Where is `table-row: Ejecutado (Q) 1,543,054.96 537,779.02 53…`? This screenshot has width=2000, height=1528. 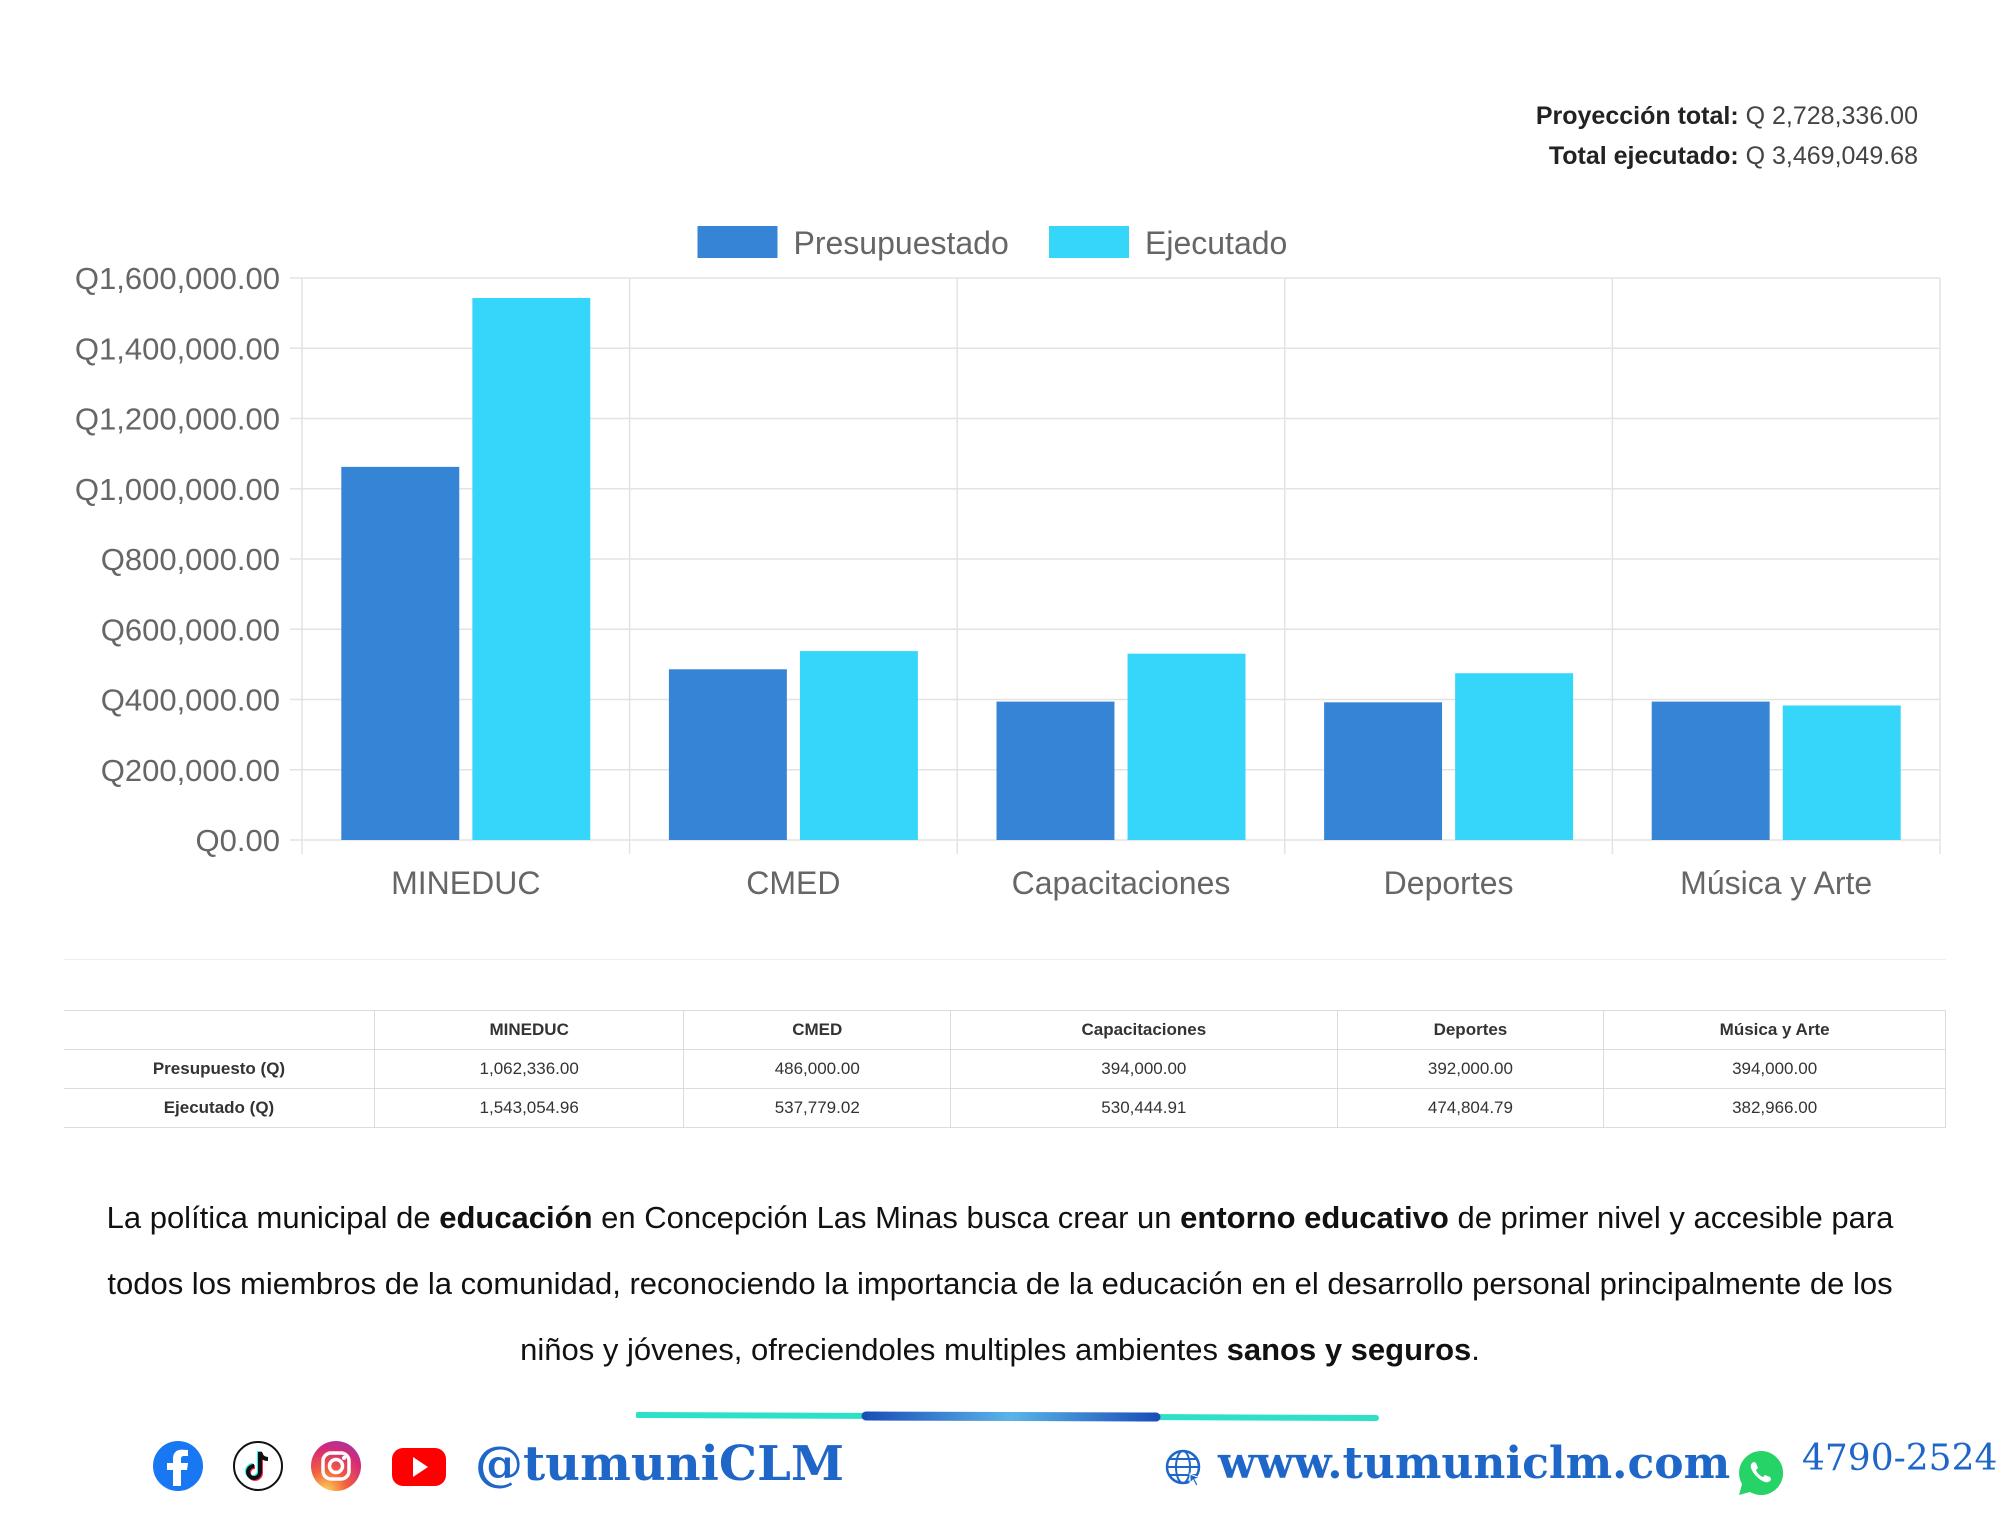
table-row: Ejecutado (Q) 1,543,054.96 537,779.02 53… is located at coordinates (1005, 1108).